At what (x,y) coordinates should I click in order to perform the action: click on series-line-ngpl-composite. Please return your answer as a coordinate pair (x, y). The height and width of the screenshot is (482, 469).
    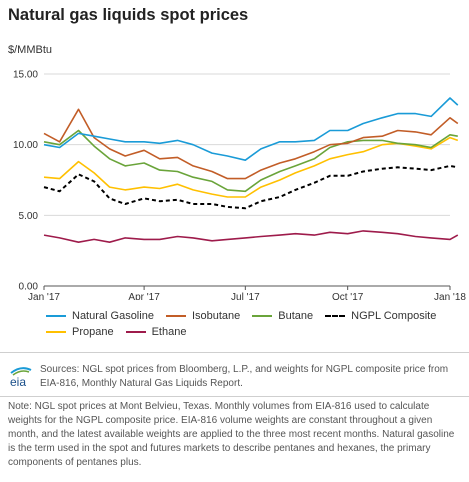
    Looking at the image, I should click on (250, 187).